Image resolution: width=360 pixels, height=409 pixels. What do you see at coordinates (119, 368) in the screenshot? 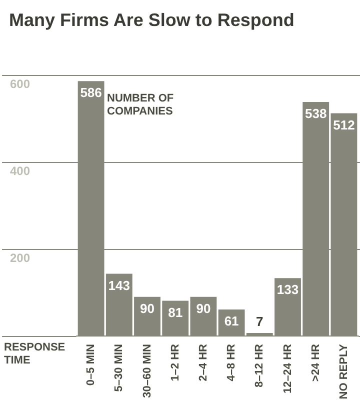
I see `x-tick-label: 5–30 MIN` at bounding box center [119, 368].